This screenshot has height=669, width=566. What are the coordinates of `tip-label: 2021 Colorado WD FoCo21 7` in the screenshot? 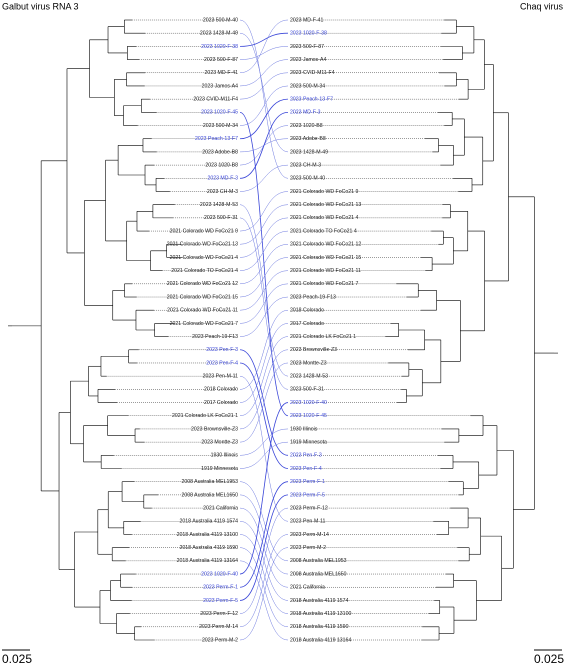 It's located at (204, 324).